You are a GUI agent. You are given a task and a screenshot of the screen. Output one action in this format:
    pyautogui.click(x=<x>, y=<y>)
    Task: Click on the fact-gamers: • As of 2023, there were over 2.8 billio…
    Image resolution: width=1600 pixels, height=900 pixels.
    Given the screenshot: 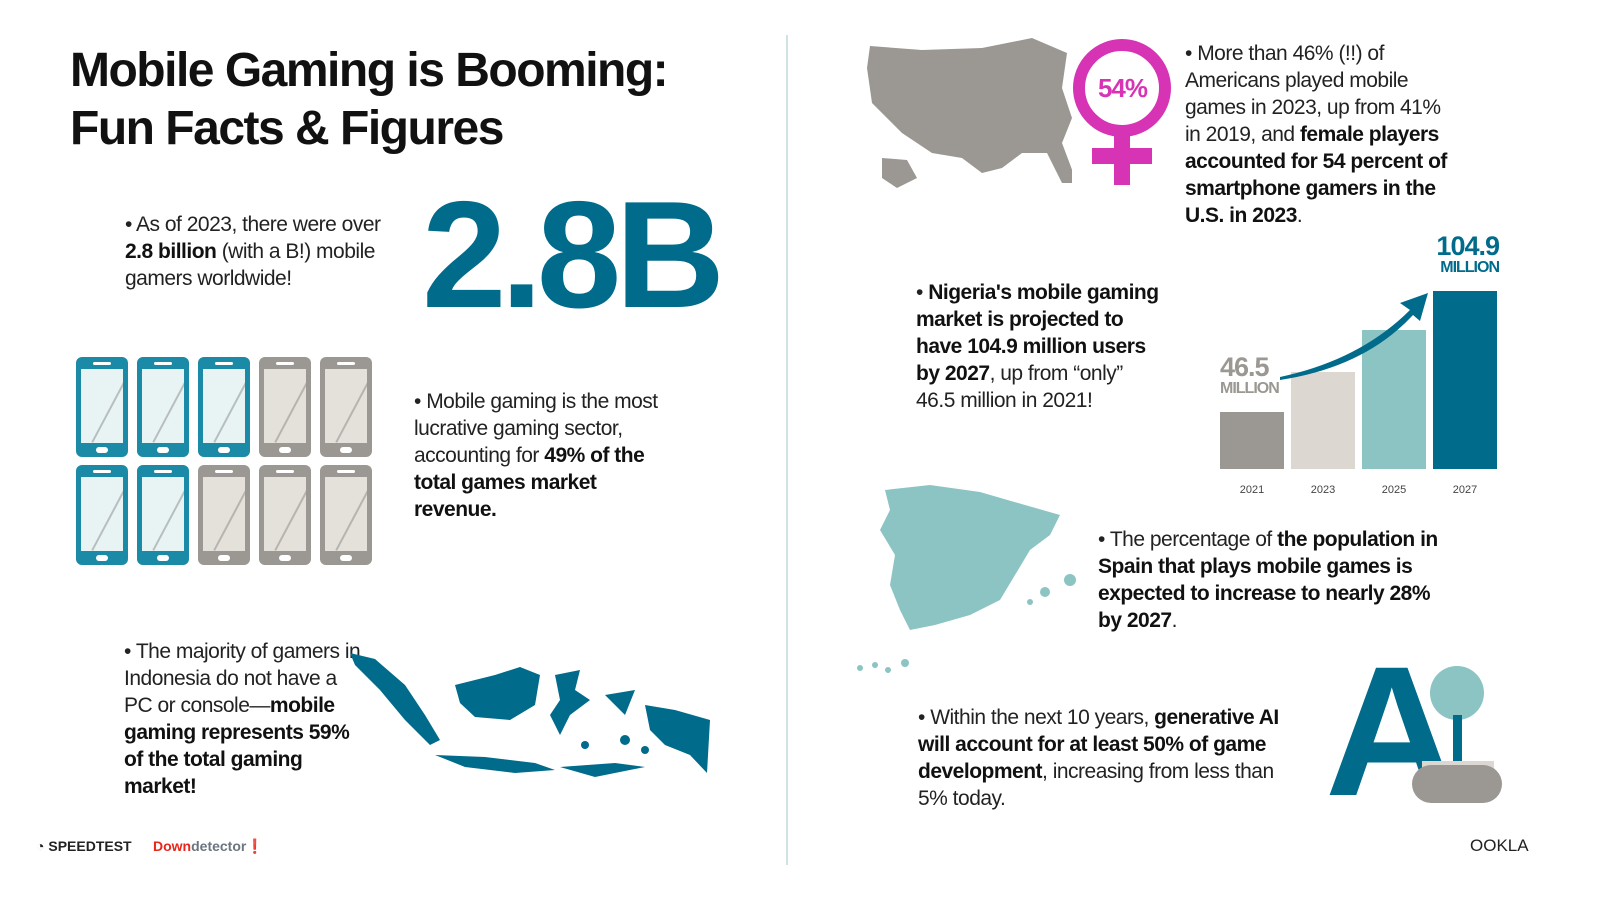 What is the action you would take?
    pyautogui.click(x=253, y=251)
    